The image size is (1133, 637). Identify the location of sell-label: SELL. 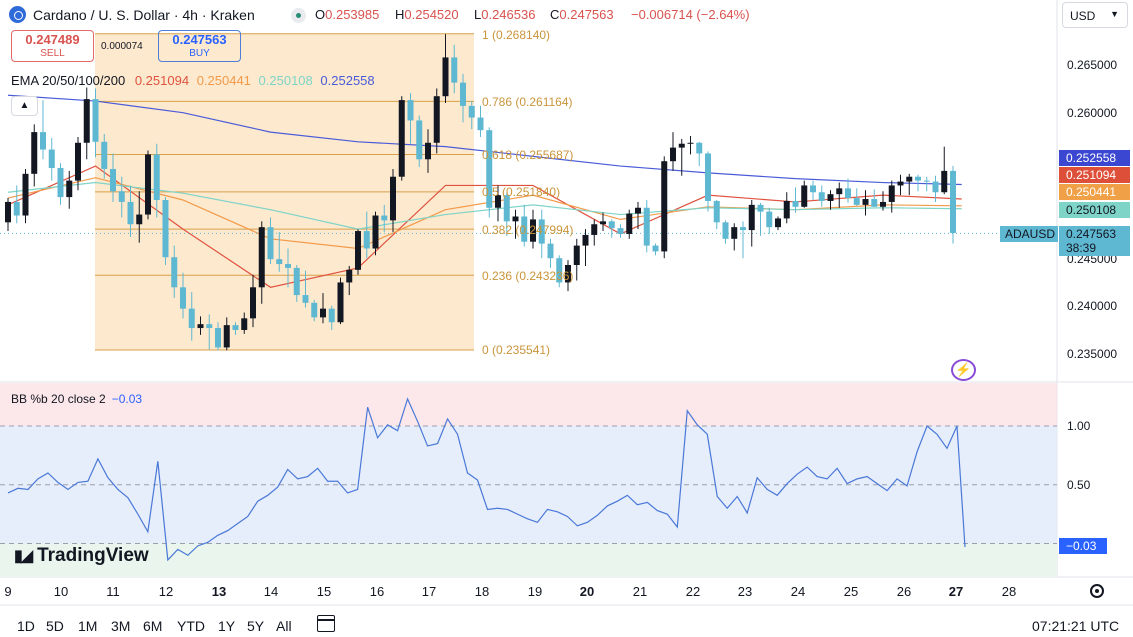
(52, 53).